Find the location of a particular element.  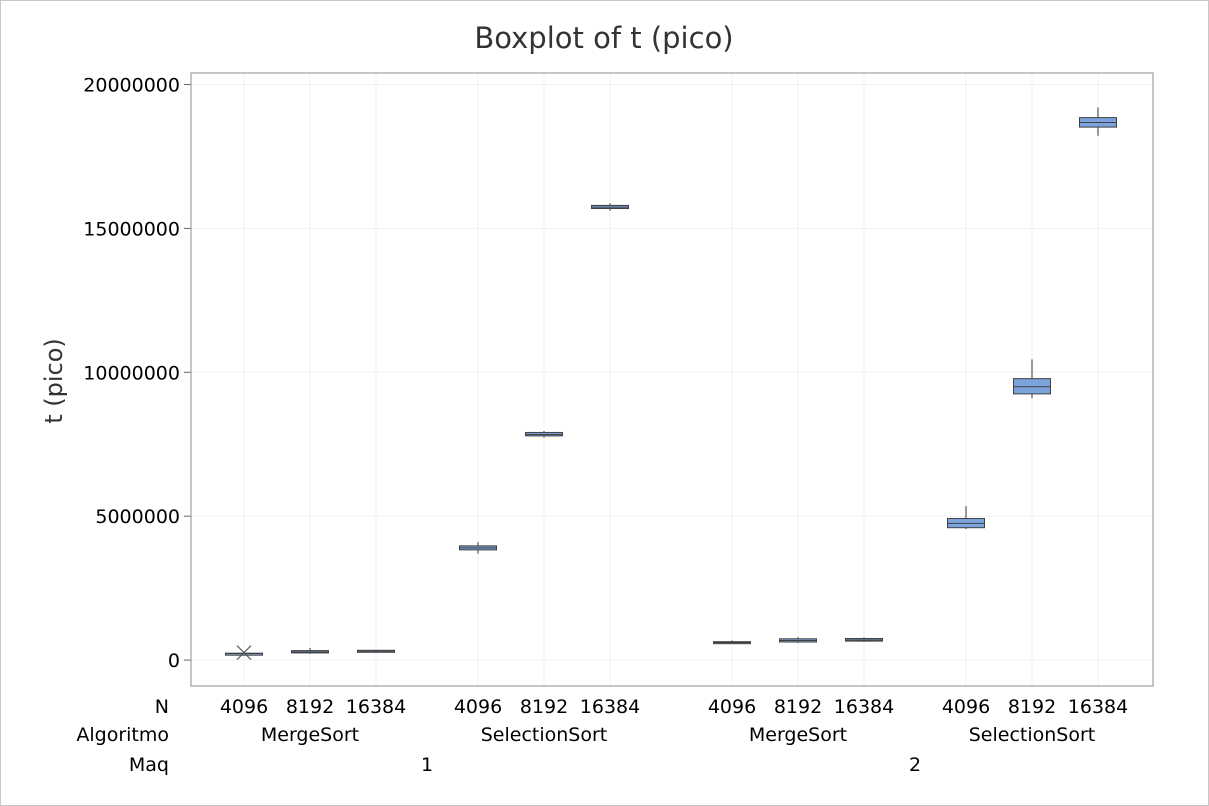

grouping-level-label: Maq is located at coordinates (149, 765).